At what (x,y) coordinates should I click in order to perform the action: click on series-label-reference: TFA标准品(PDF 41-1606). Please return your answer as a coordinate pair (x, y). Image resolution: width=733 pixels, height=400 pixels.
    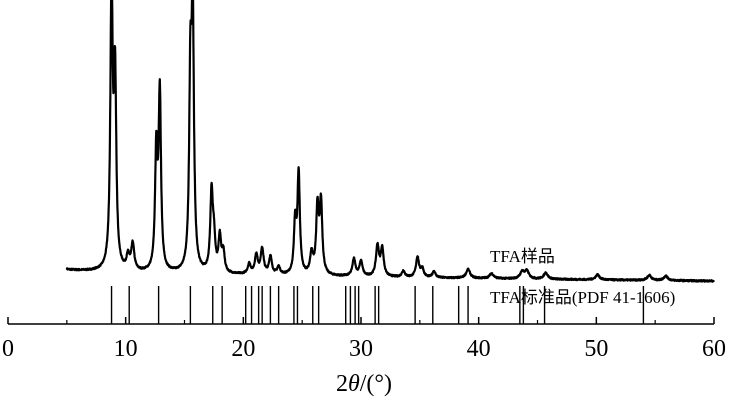
    Looking at the image, I should click on (582, 297).